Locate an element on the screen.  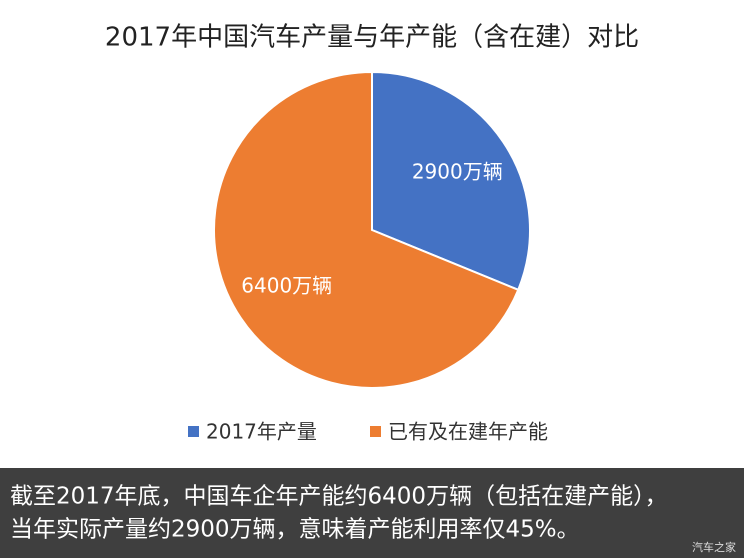
caption-line: 截至2017年底，中国车企年产能约6400万辆（包括在建产能）， is located at coordinates (339, 497).